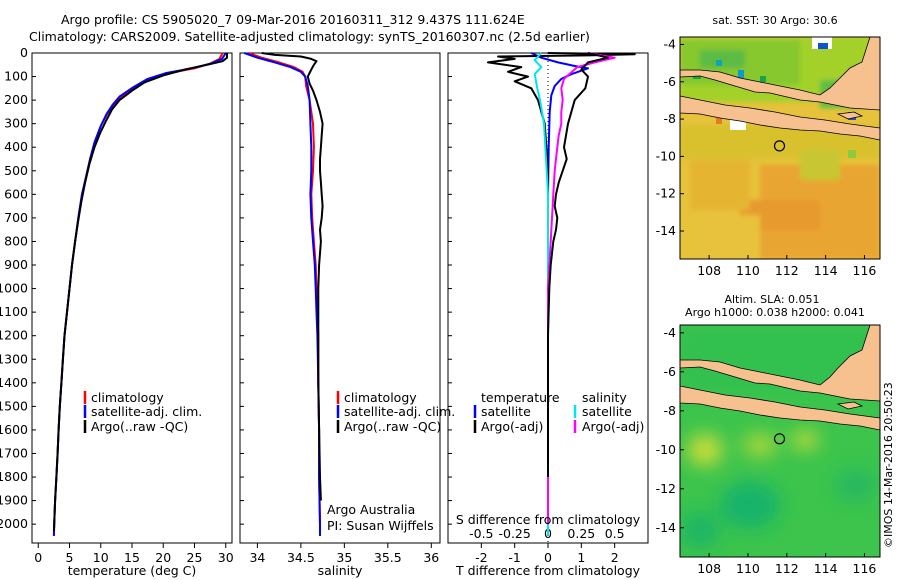 The image size is (900, 580). I want to click on sst-map-frame, so click(780, 148).